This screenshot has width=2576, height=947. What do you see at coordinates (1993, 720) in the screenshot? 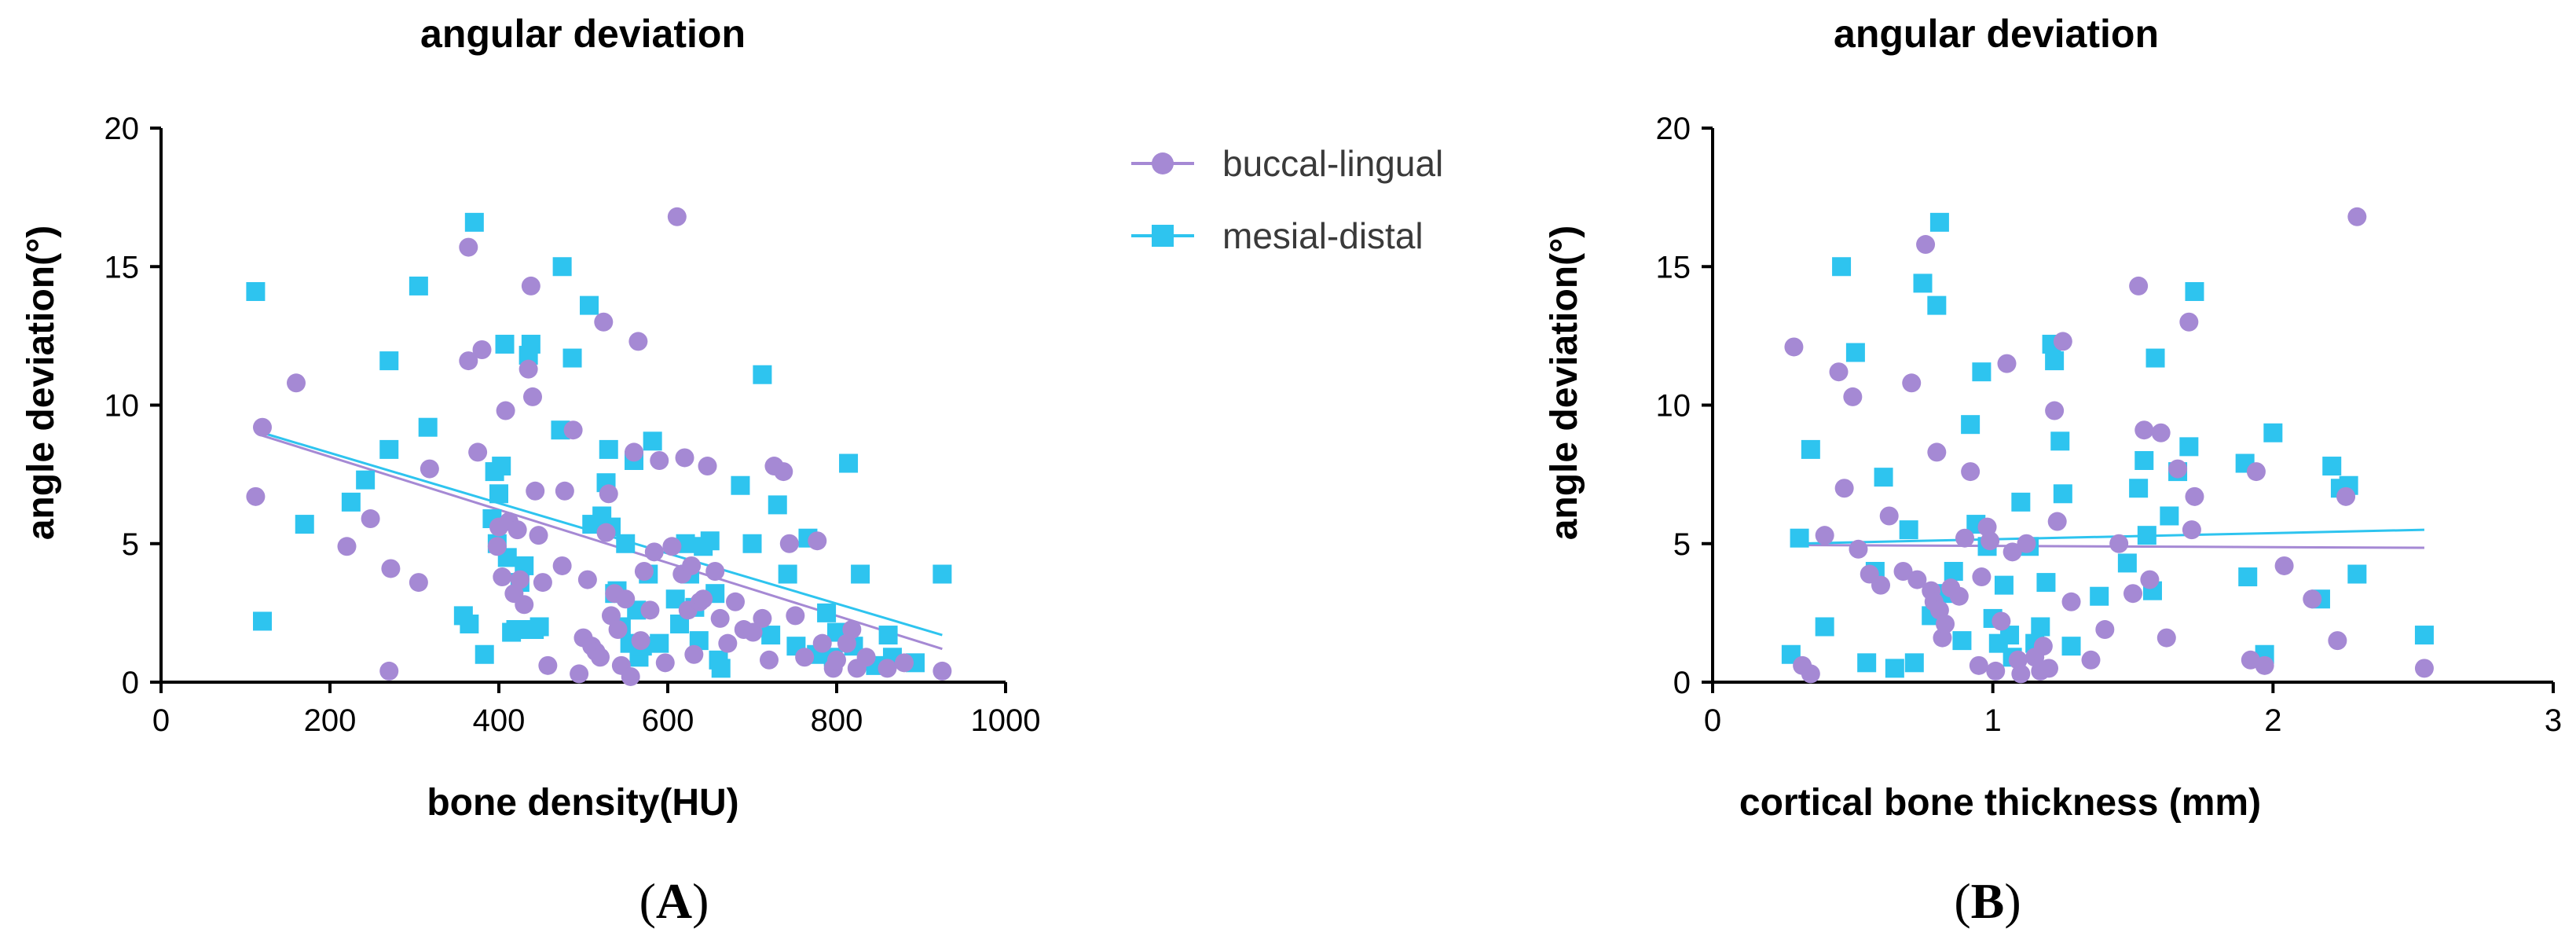
I see `panel-b-x-tick-label: 1` at bounding box center [1993, 720].